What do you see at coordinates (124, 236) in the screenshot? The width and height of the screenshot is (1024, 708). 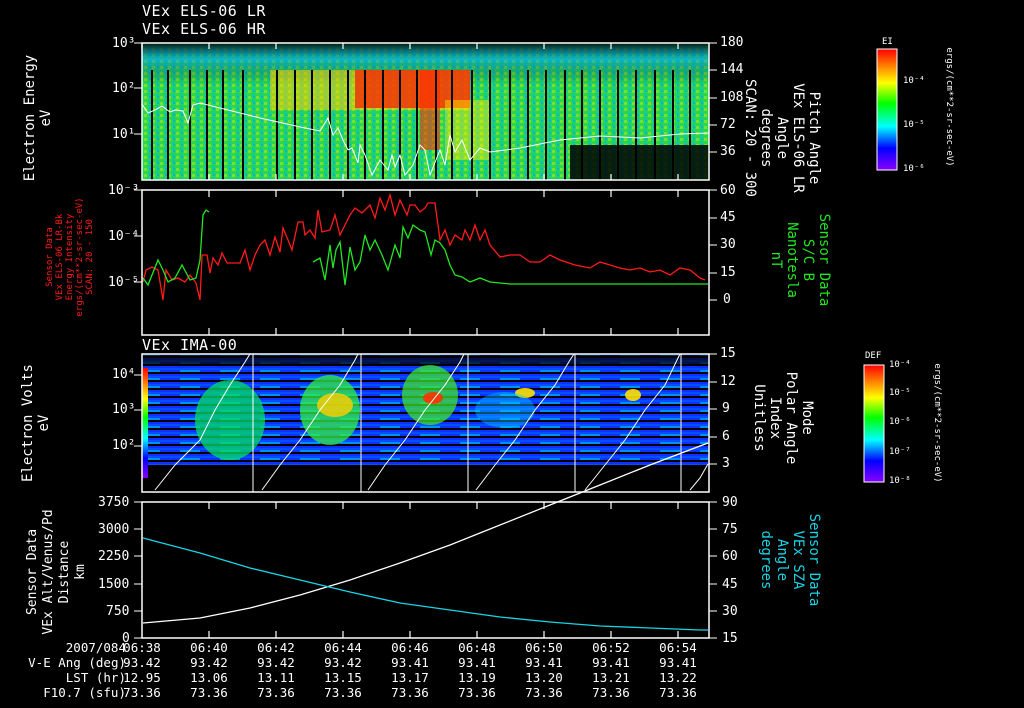 I see `p2-ytick-1: 10⁻⁴` at bounding box center [124, 236].